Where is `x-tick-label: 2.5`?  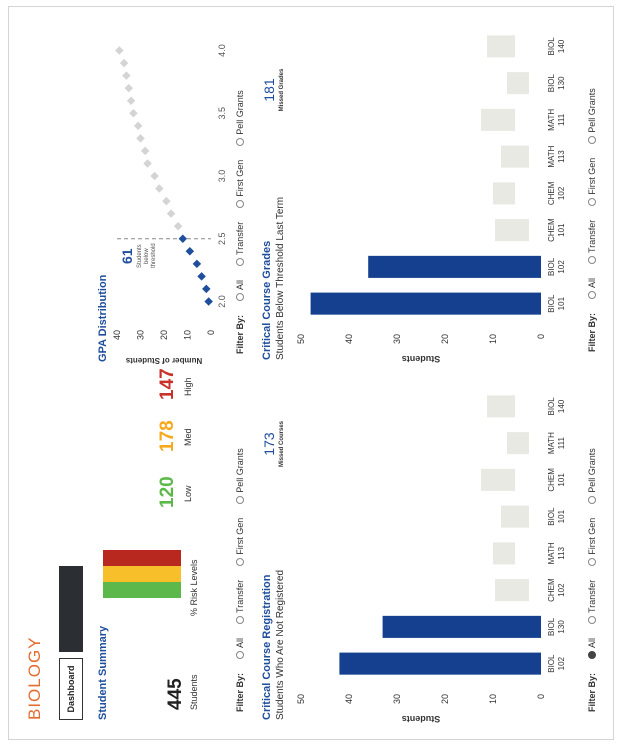 x-tick-label: 2.5 is located at coordinates (222, 238).